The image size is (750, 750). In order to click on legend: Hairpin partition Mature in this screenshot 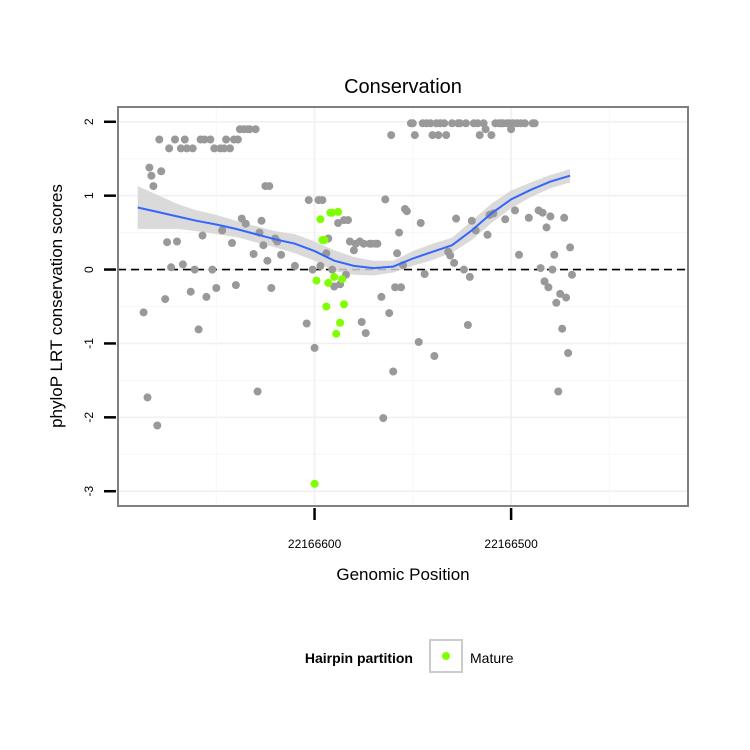, I will do `click(409, 656)`.